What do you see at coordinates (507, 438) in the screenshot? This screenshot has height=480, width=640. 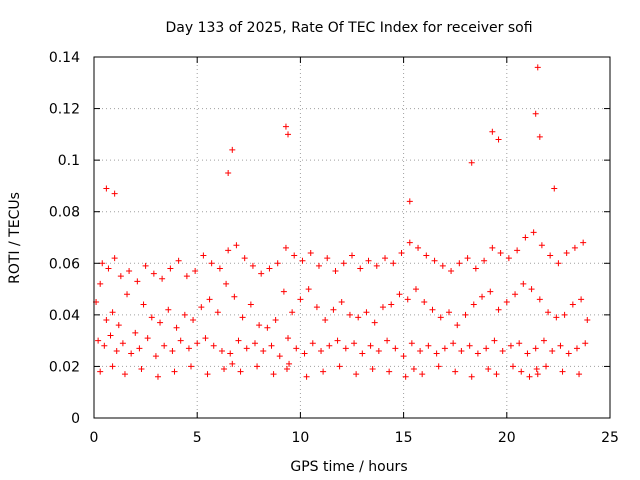 I see `x-tick-label: 20` at bounding box center [507, 438].